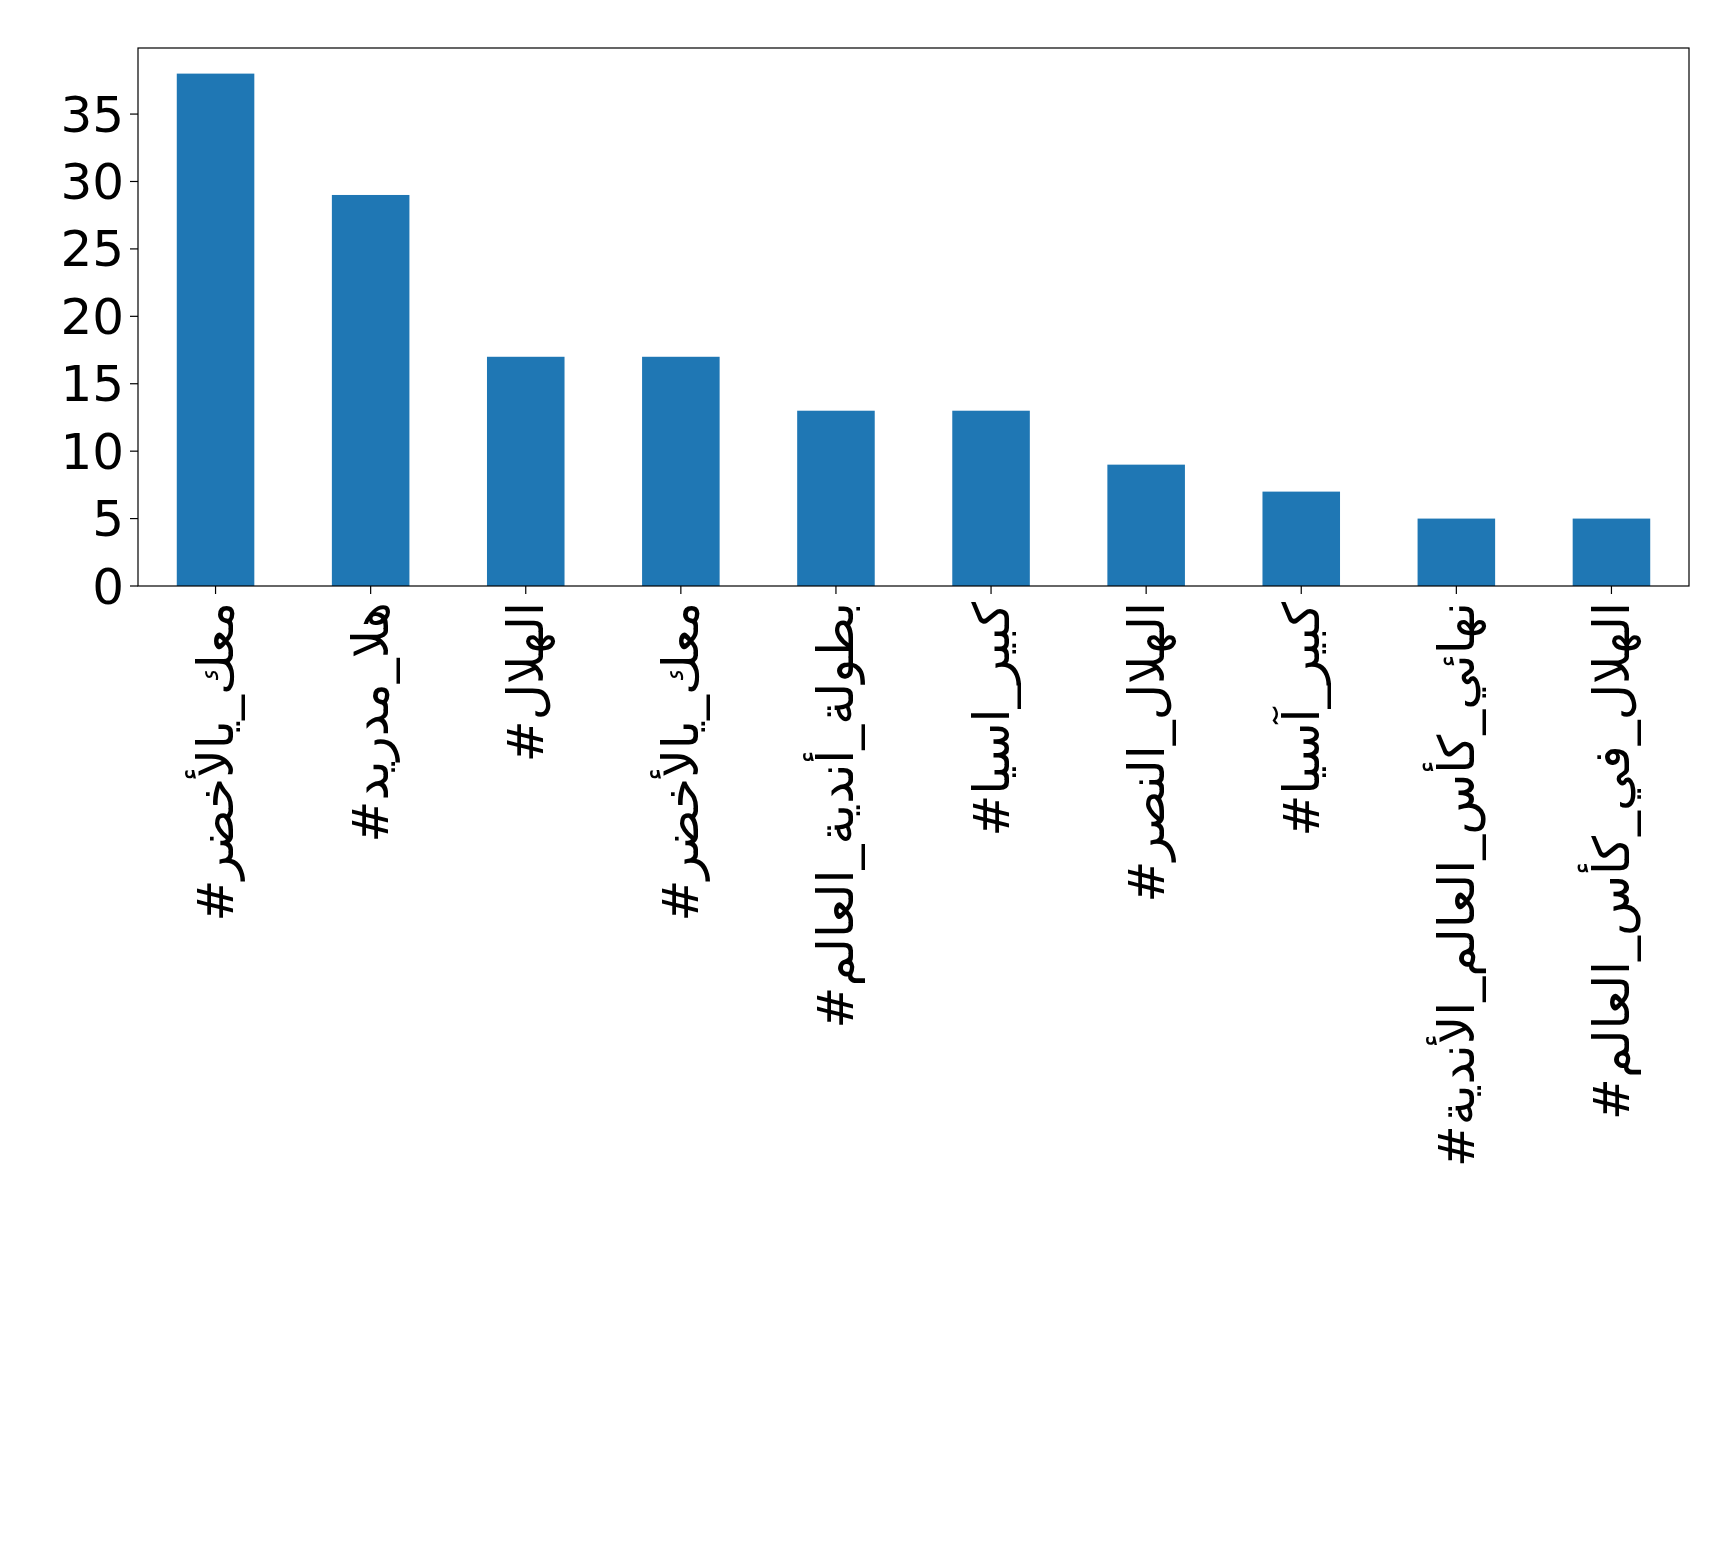  I want to click on x-tick-label: #الهلال_النصر, so click(1147, 752).